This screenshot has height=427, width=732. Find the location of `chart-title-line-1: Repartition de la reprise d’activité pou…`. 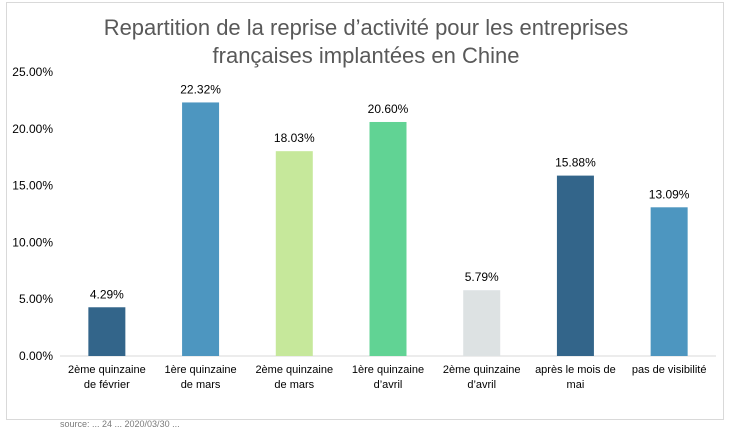

chart-title-line-1: Repartition de la reprise d’activité pou… is located at coordinates (366, 27).